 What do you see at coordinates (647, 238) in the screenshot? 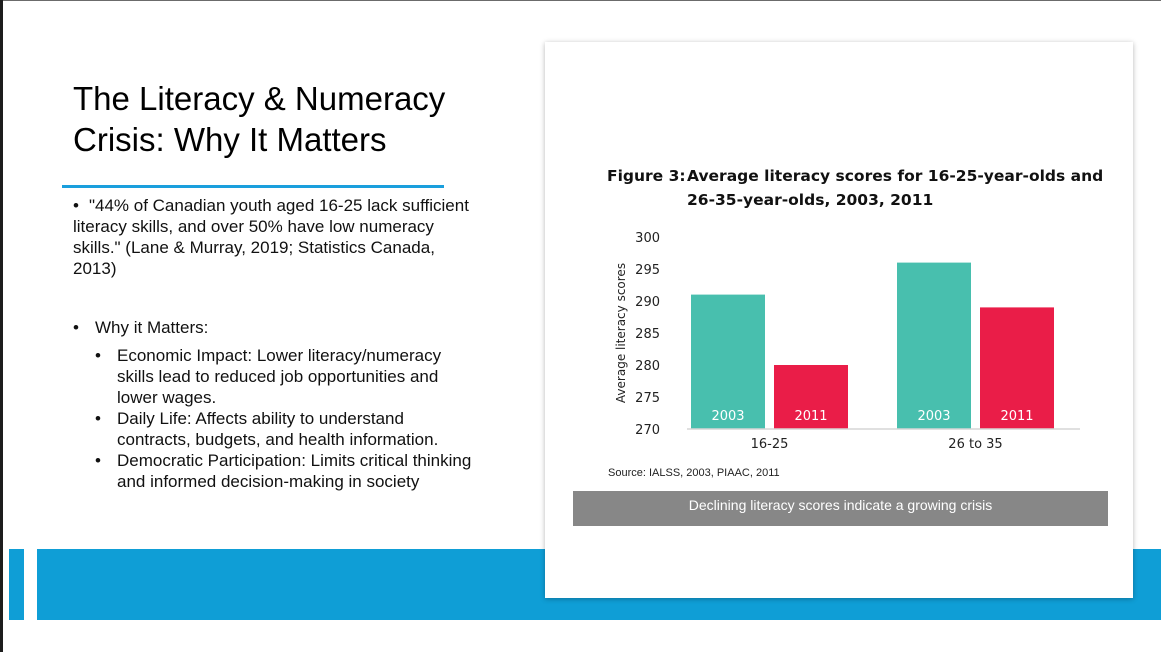
I see `y-tick-label: 300` at bounding box center [647, 238].